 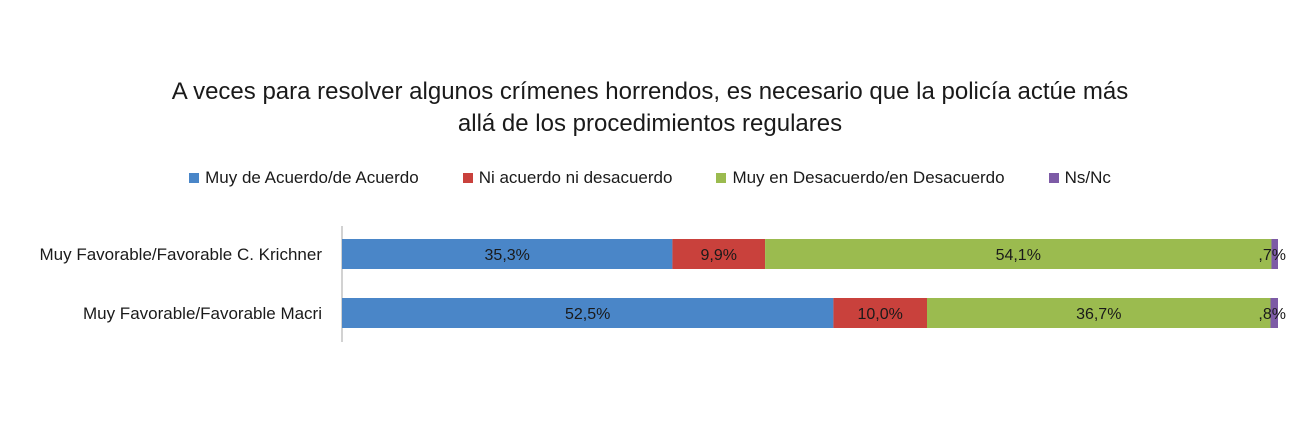 I want to click on legend-item-acuerdo: Muy de Acuerdo/de Acuerdo, so click(x=304, y=178).